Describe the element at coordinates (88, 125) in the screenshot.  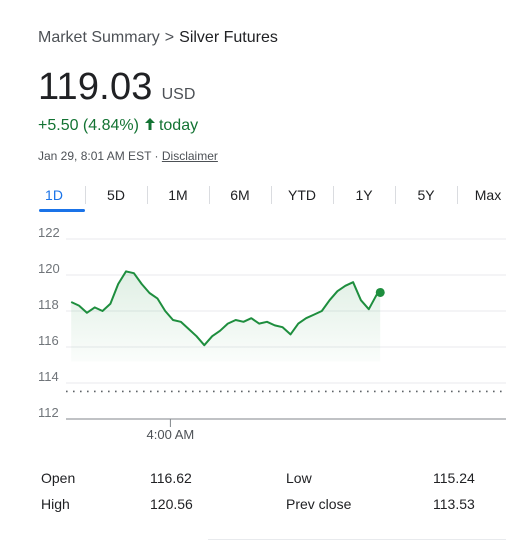
I see `price-change-value: +5.50 (4.84%)` at that location.